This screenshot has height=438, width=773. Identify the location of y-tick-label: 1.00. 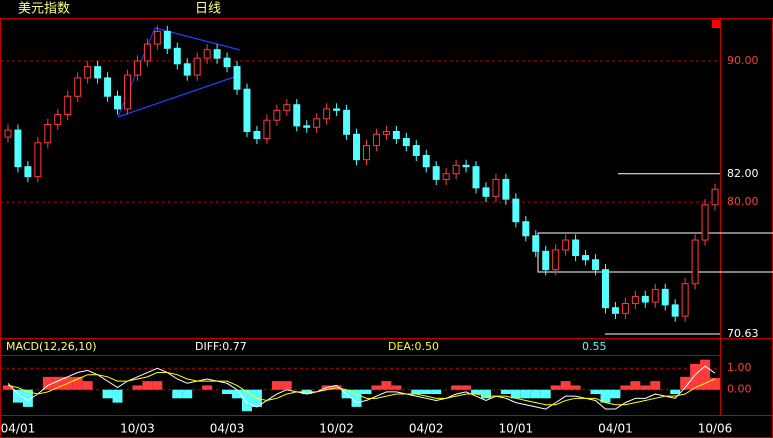
(739, 367).